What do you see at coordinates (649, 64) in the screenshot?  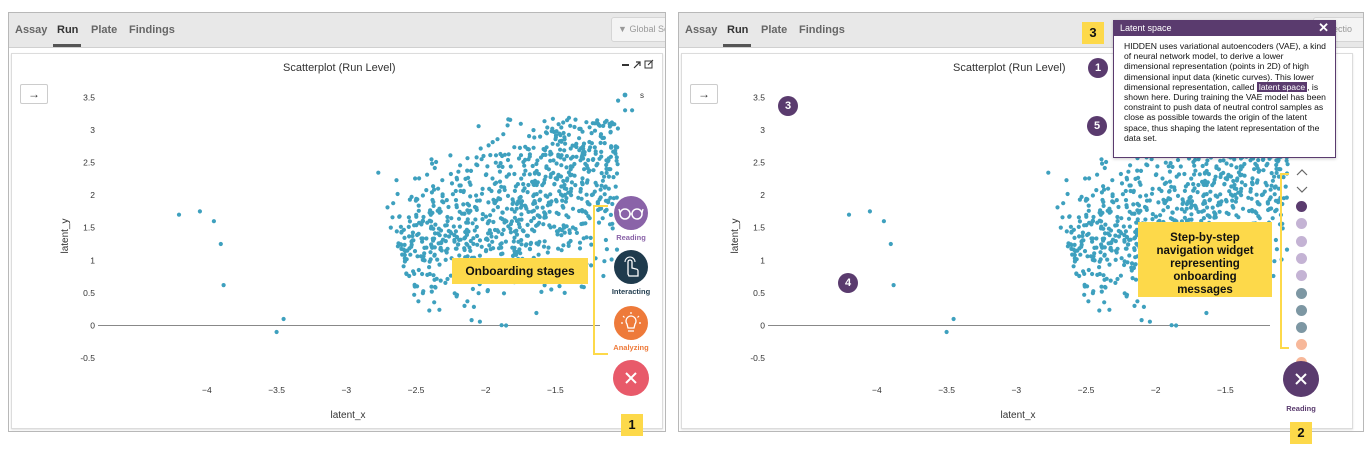 I see `external-link-icon` at bounding box center [649, 64].